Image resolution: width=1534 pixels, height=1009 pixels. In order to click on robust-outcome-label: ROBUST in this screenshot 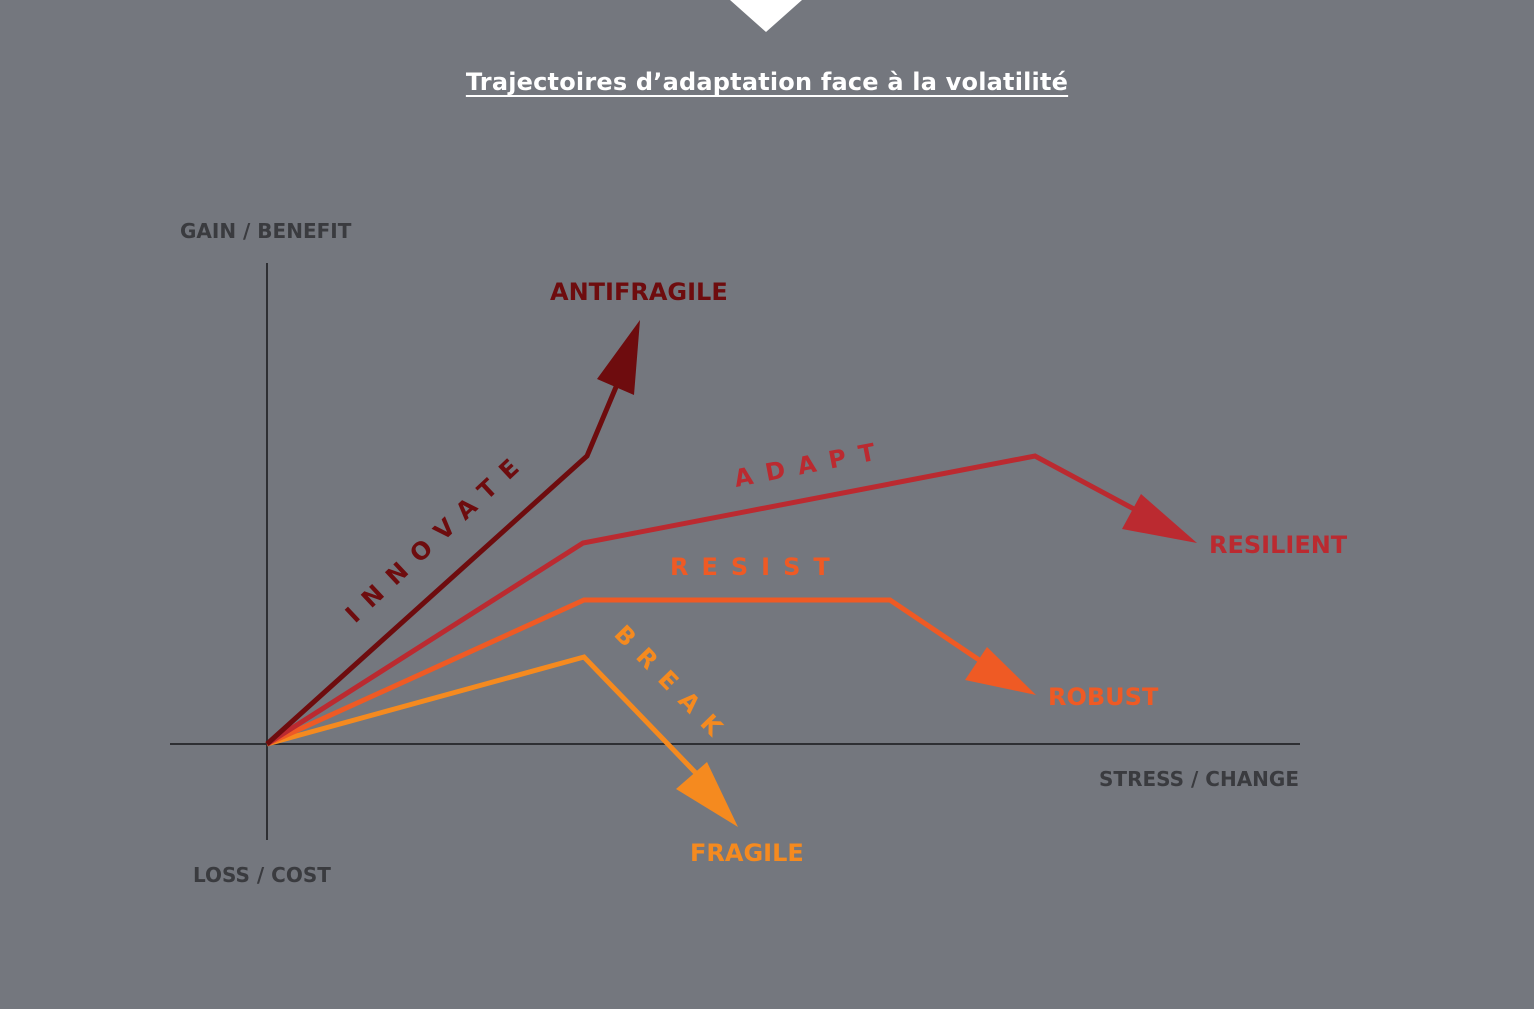, I will do `click(1103, 697)`.